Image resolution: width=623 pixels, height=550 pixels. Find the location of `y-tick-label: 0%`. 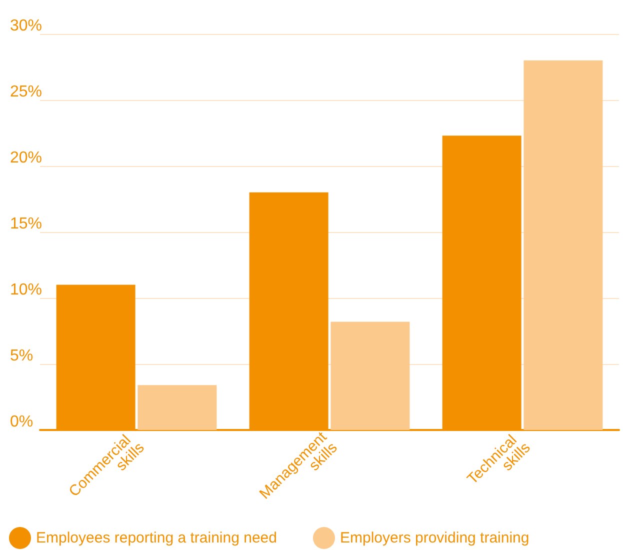

y-tick-label: 0% is located at coordinates (22, 422).